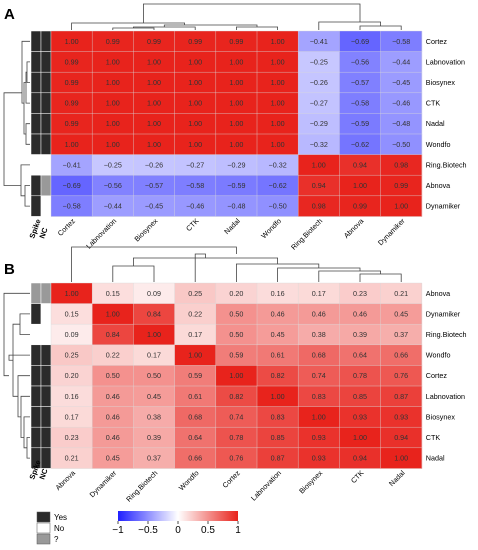 This screenshot has width=478, height=550. What do you see at coordinates (113, 334) in the screenshot?
I see `cell-value-label: 0.84` at bounding box center [113, 334].